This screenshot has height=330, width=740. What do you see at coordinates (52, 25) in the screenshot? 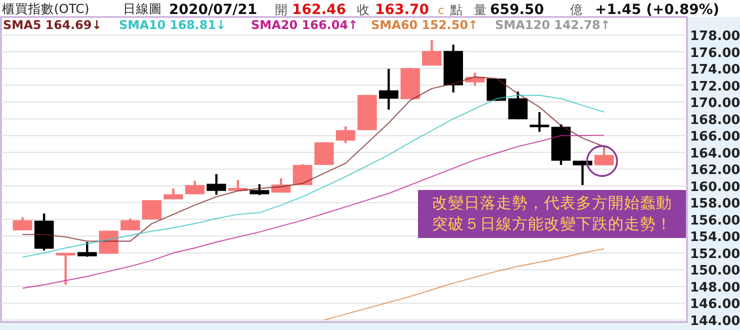
I see `text: SMA5 164.69↓` at bounding box center [52, 25].